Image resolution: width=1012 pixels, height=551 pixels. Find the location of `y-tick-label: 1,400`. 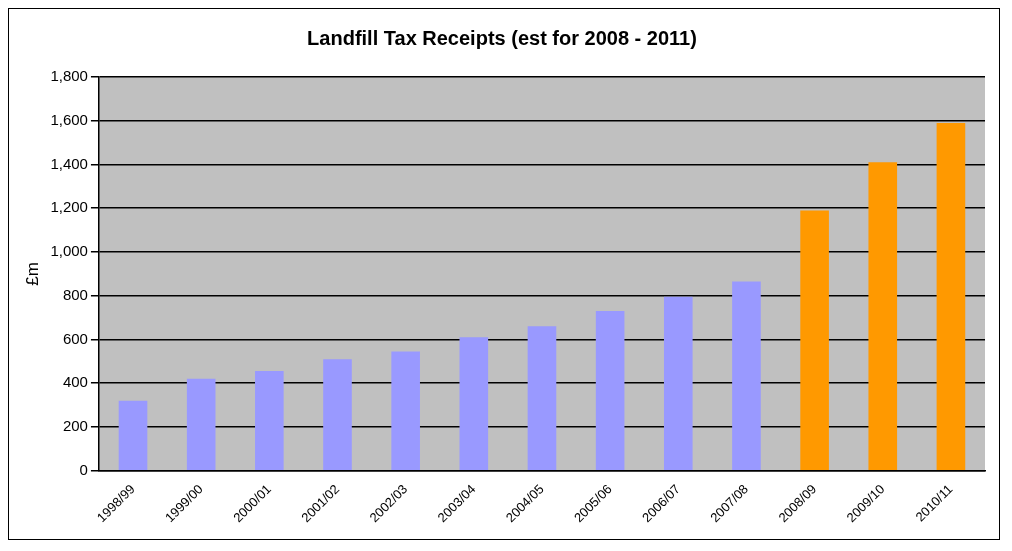

y-tick-label: 1,400 is located at coordinates (69, 163).